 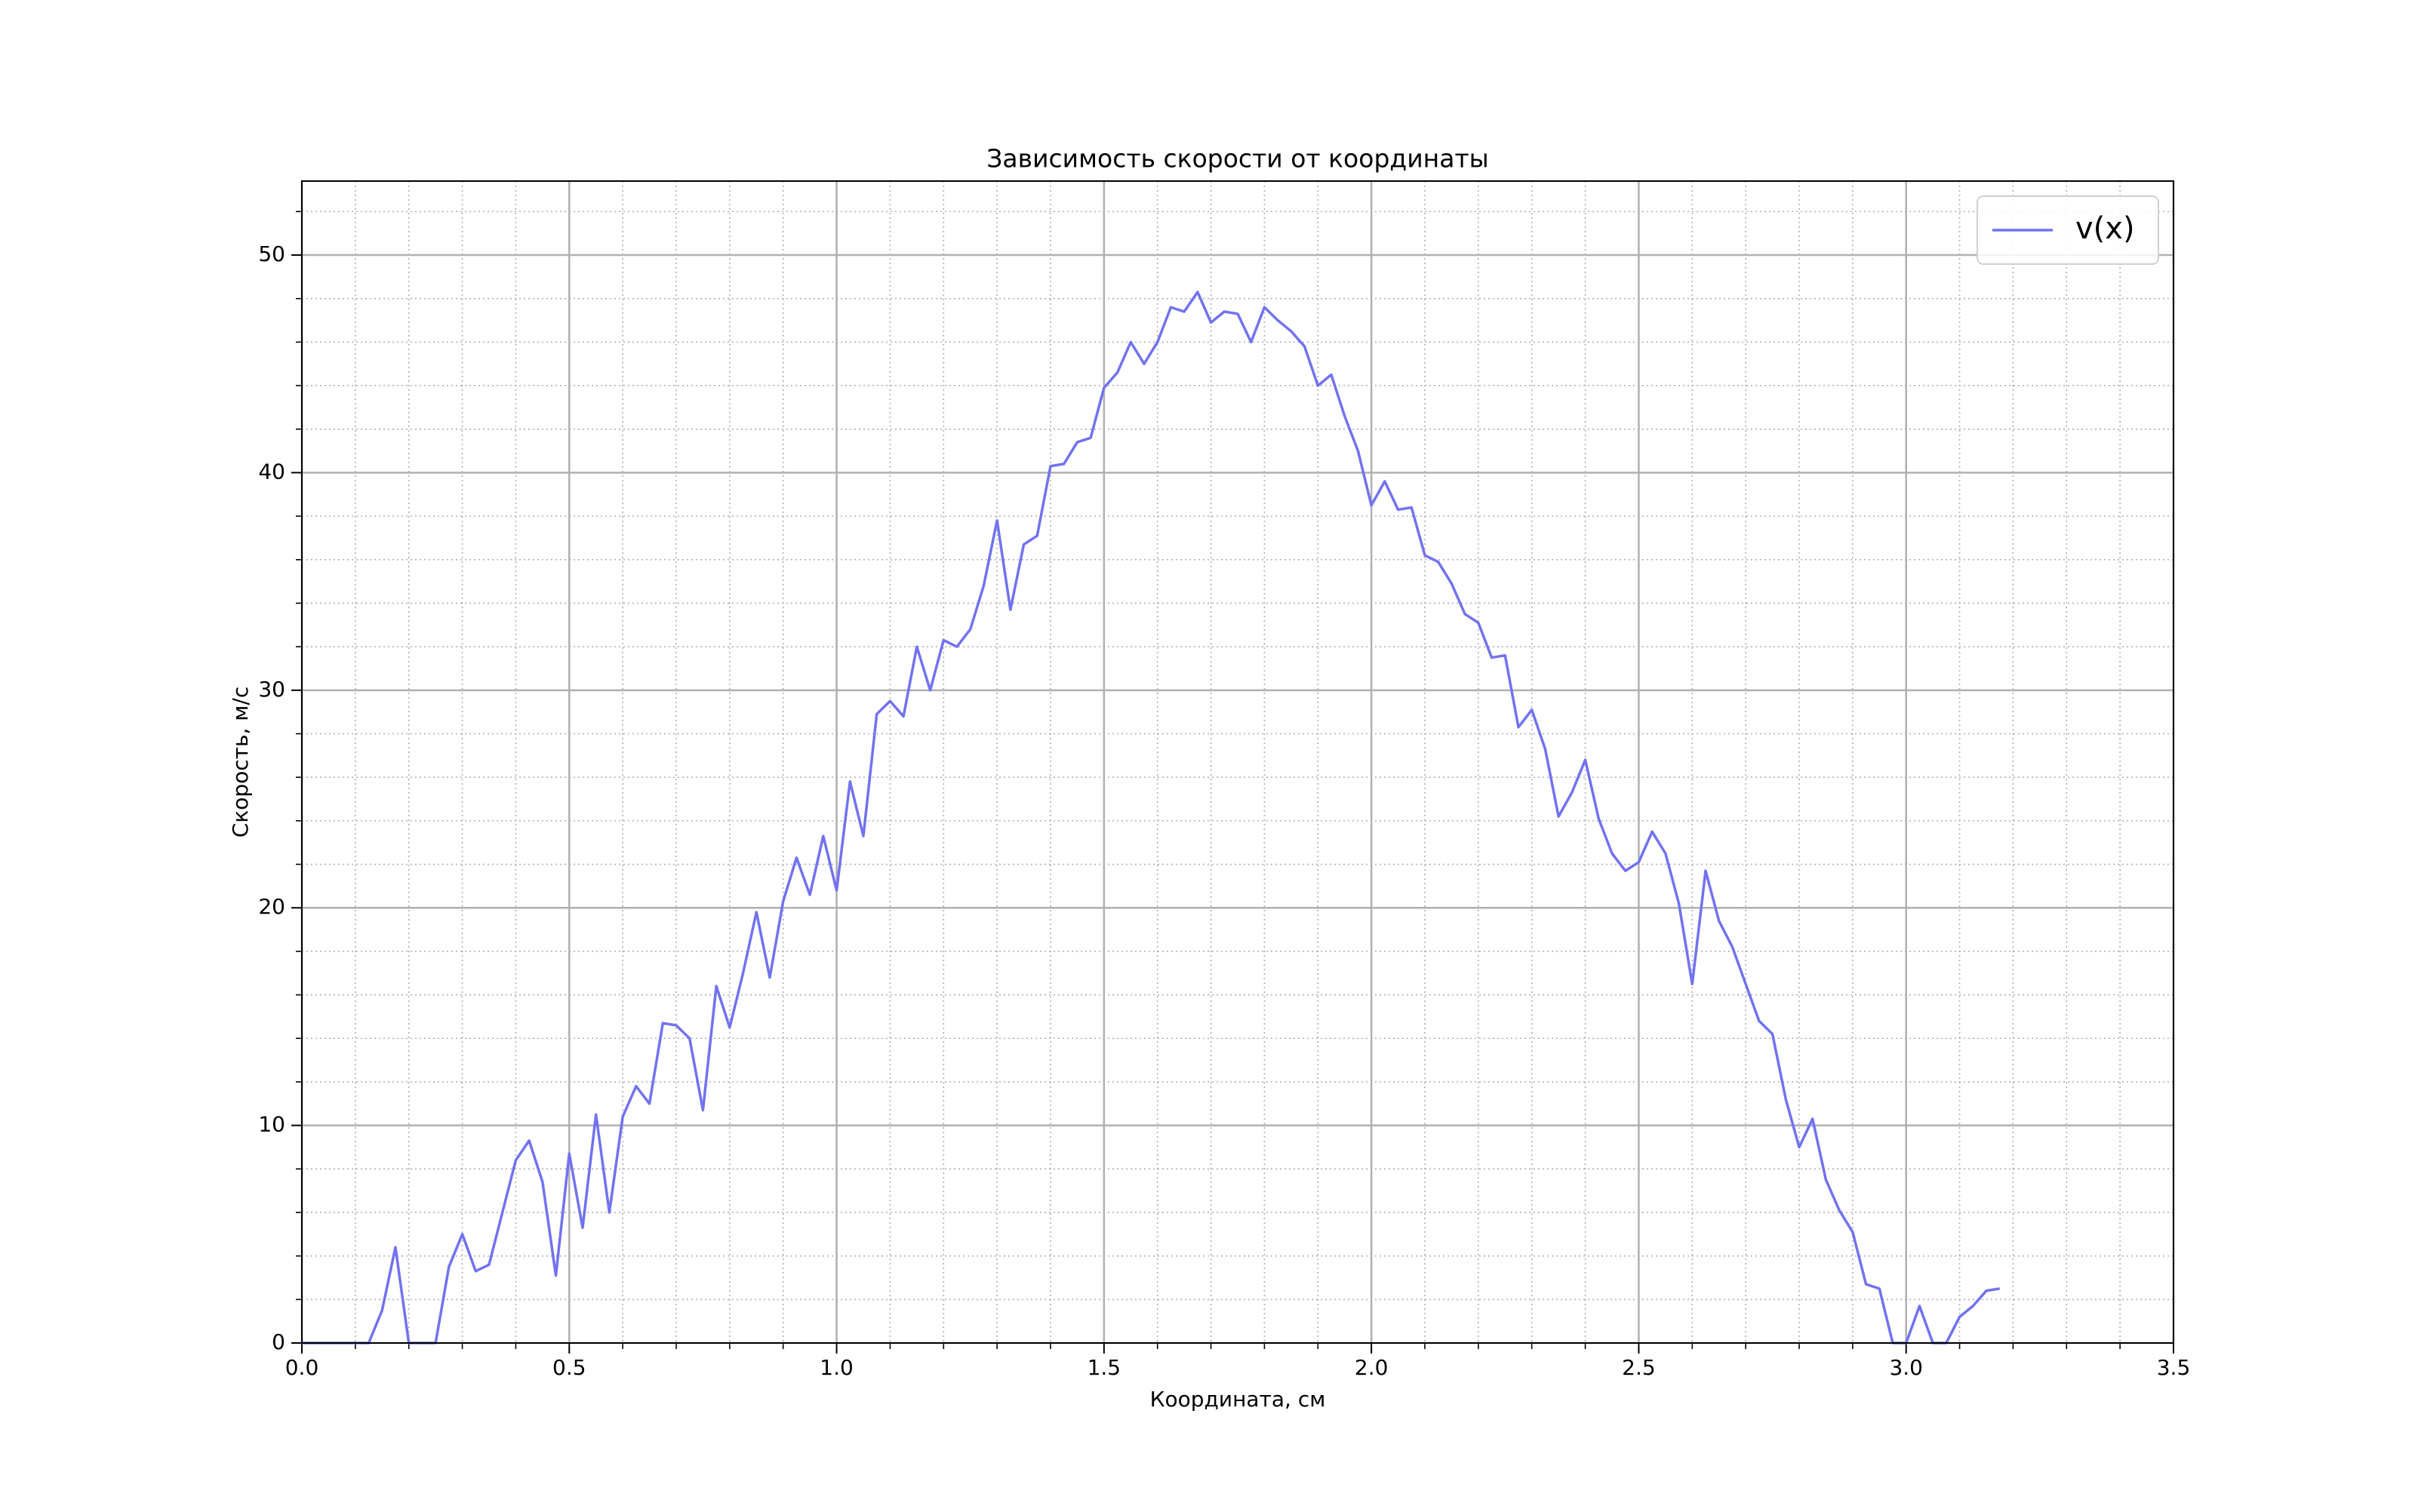 I want to click on y-tick-label: 10, so click(x=271, y=1124).